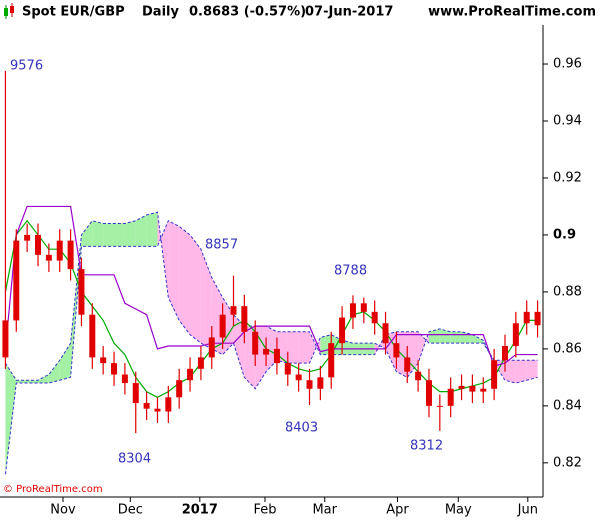  Describe the element at coordinates (264, 510) in the screenshot. I see `x-tick-label: Feb` at that location.